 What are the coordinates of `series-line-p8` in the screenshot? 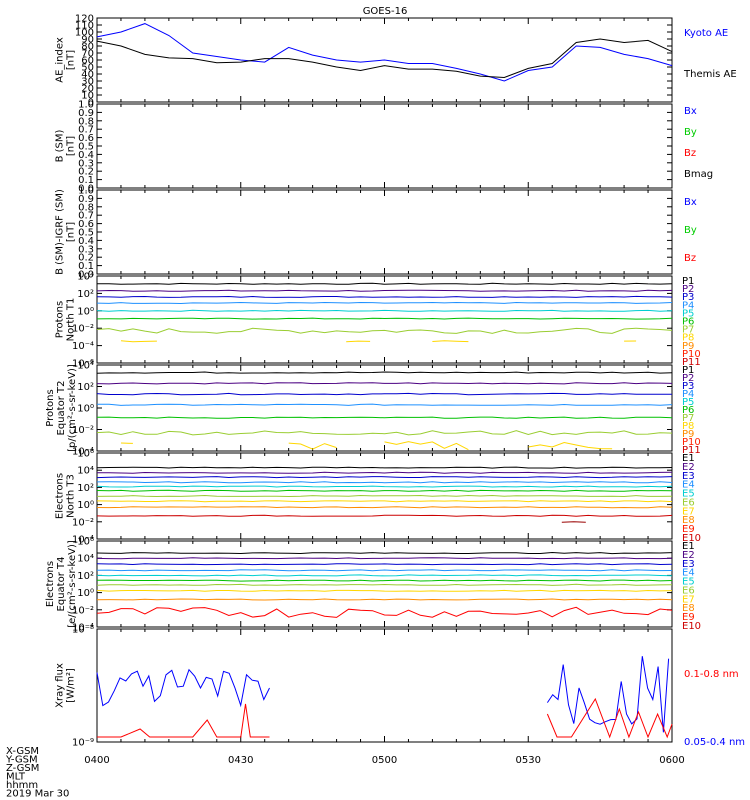 It's located at (358, 341).